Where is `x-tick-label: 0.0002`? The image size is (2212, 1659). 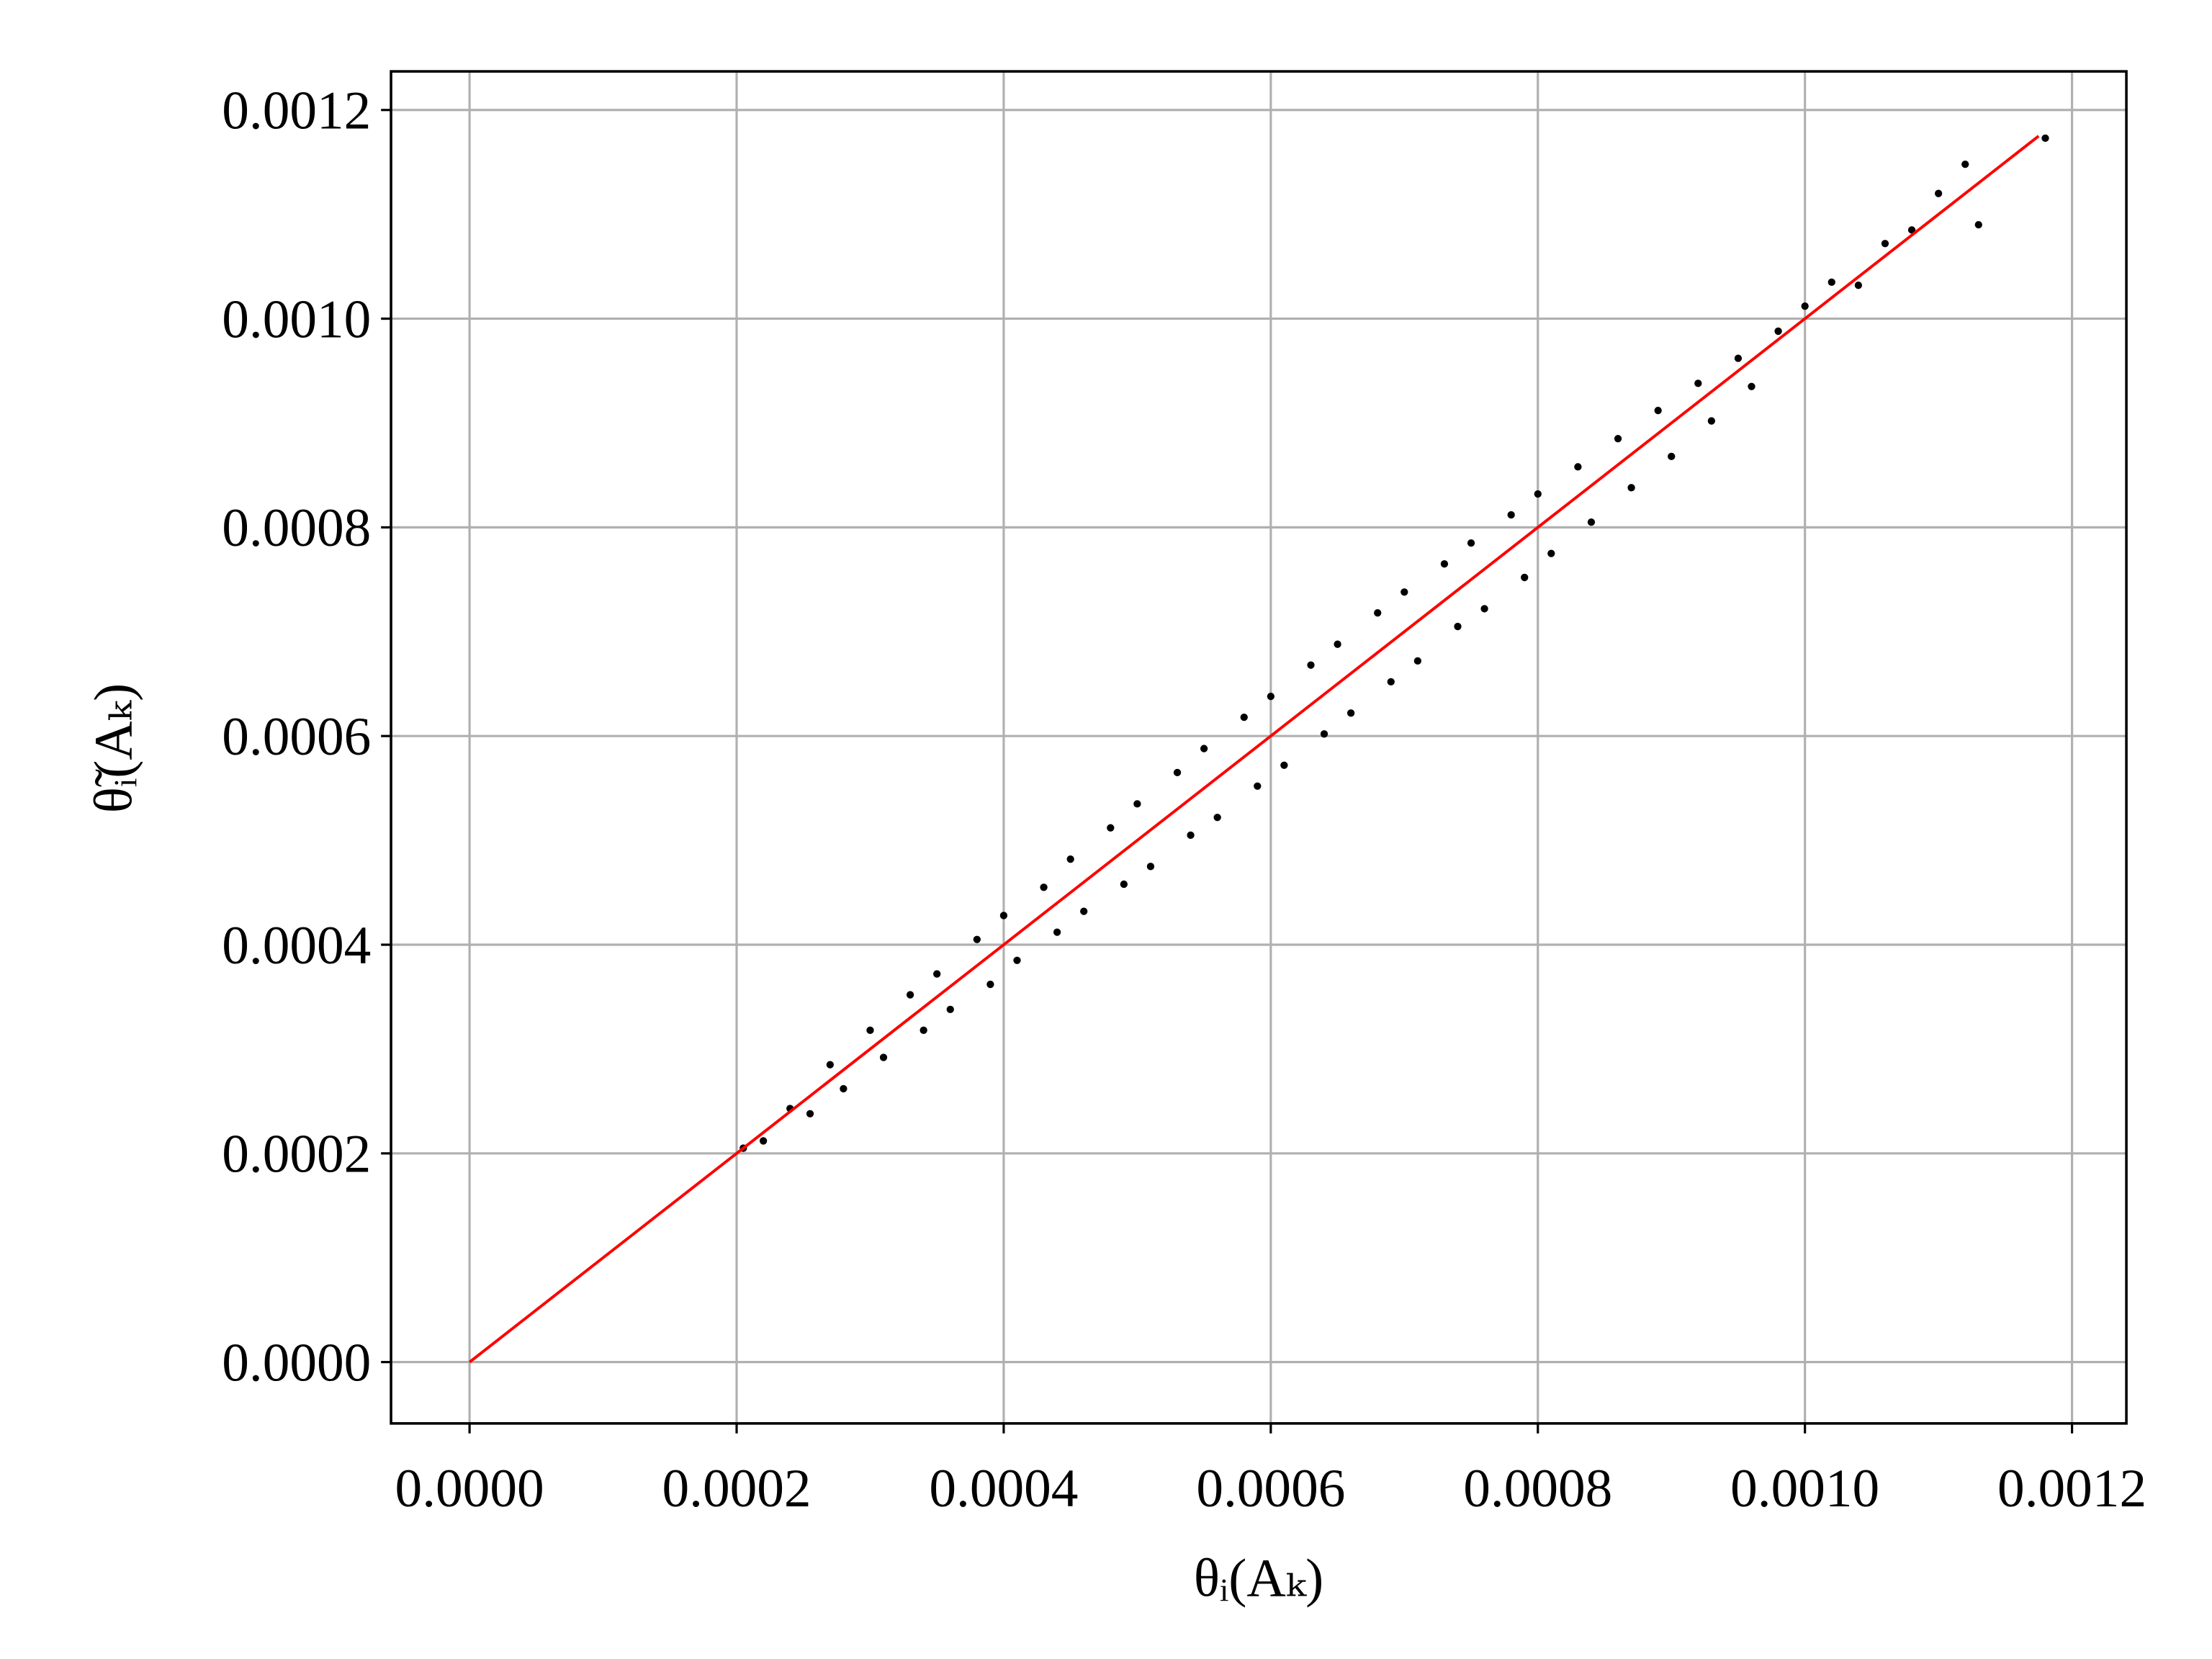 x-tick-label: 0.0002 is located at coordinates (737, 1489).